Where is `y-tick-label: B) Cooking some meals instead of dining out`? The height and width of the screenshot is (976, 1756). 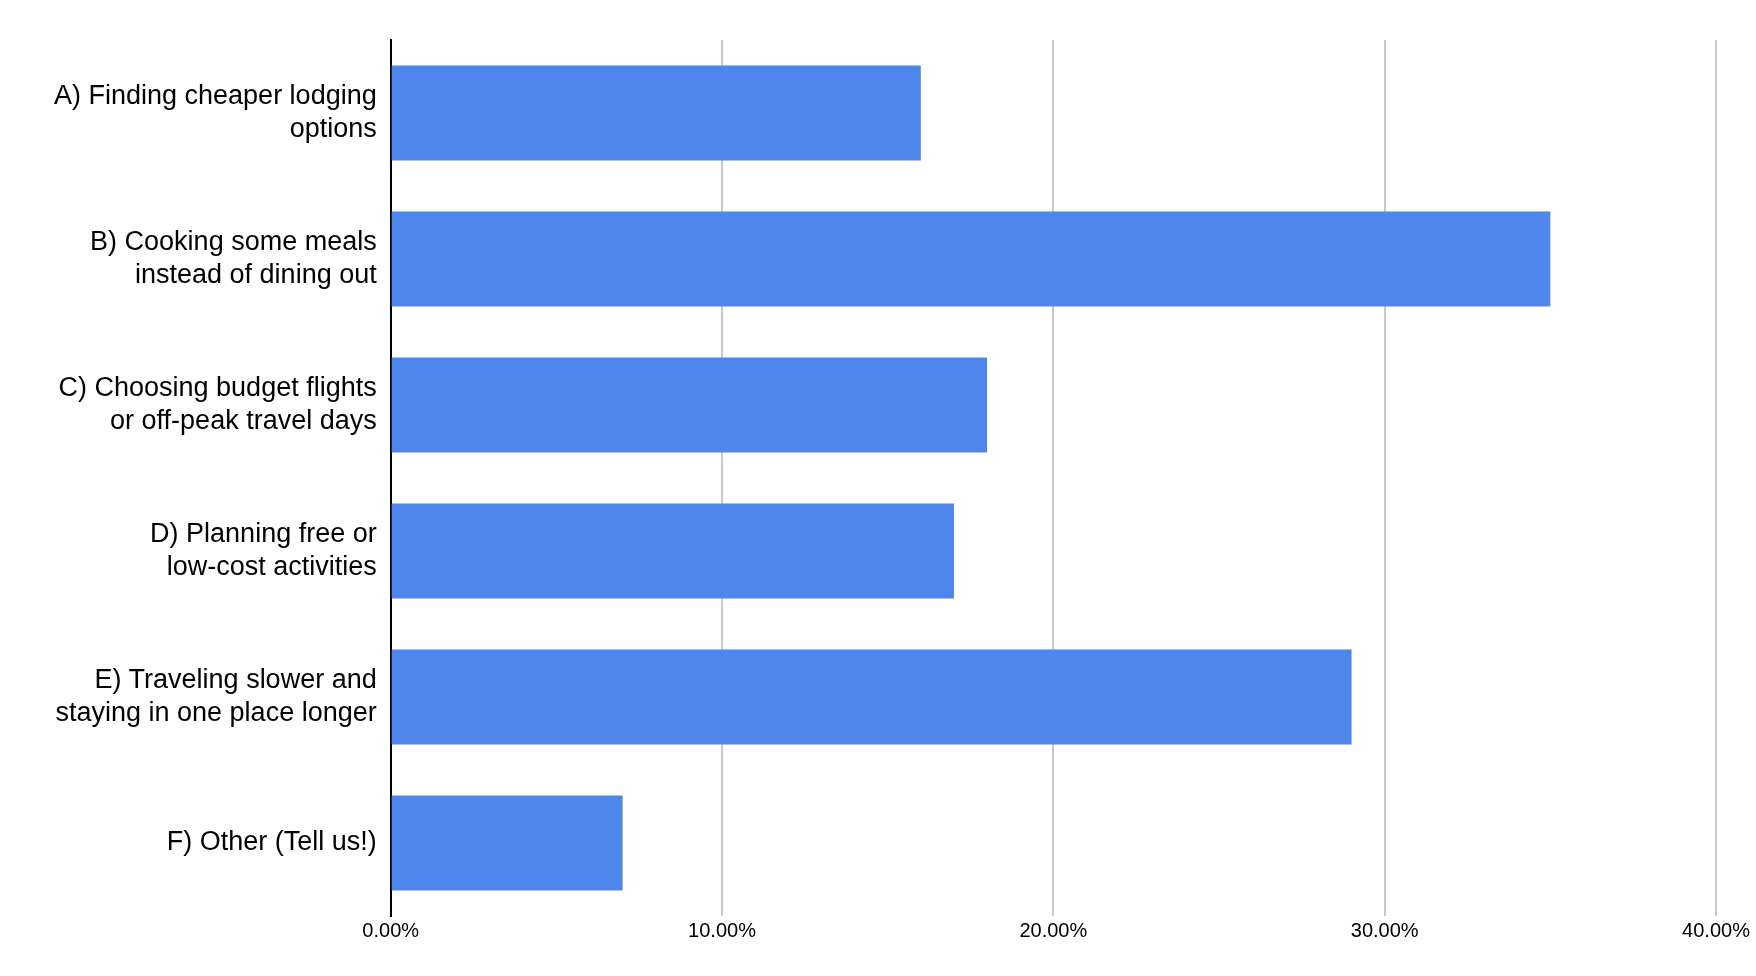 y-tick-label: B) Cooking some meals instead of dining out is located at coordinates (234, 257).